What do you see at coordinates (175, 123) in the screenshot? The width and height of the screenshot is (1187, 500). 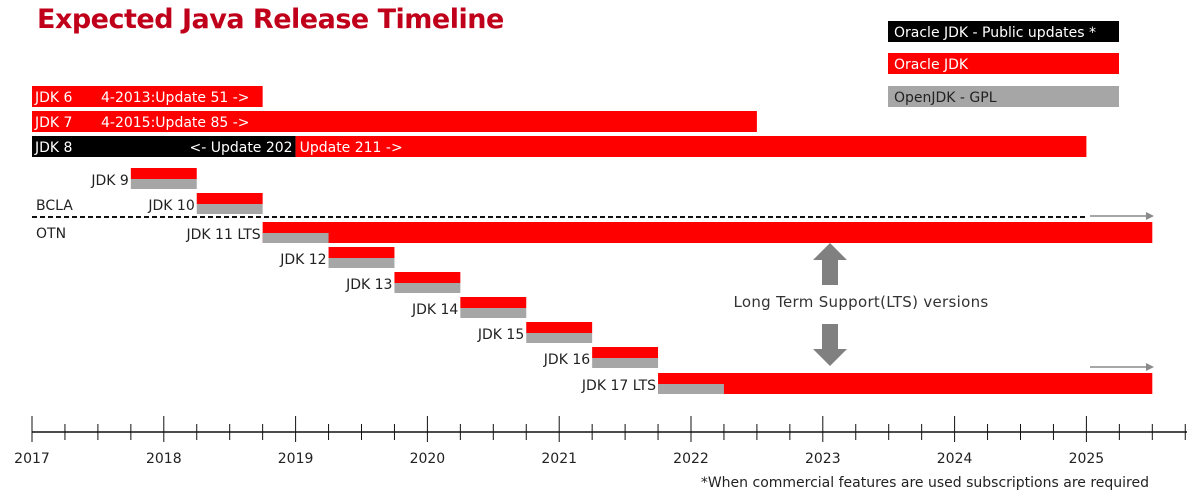 I see `row-note-jdk-7: 4-2015:Update 85 ->` at bounding box center [175, 123].